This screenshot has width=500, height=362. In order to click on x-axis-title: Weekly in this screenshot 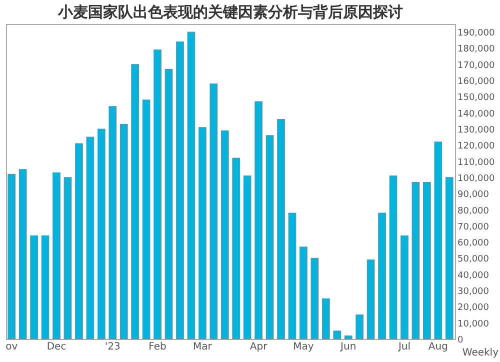, I will do `click(480, 353)`.